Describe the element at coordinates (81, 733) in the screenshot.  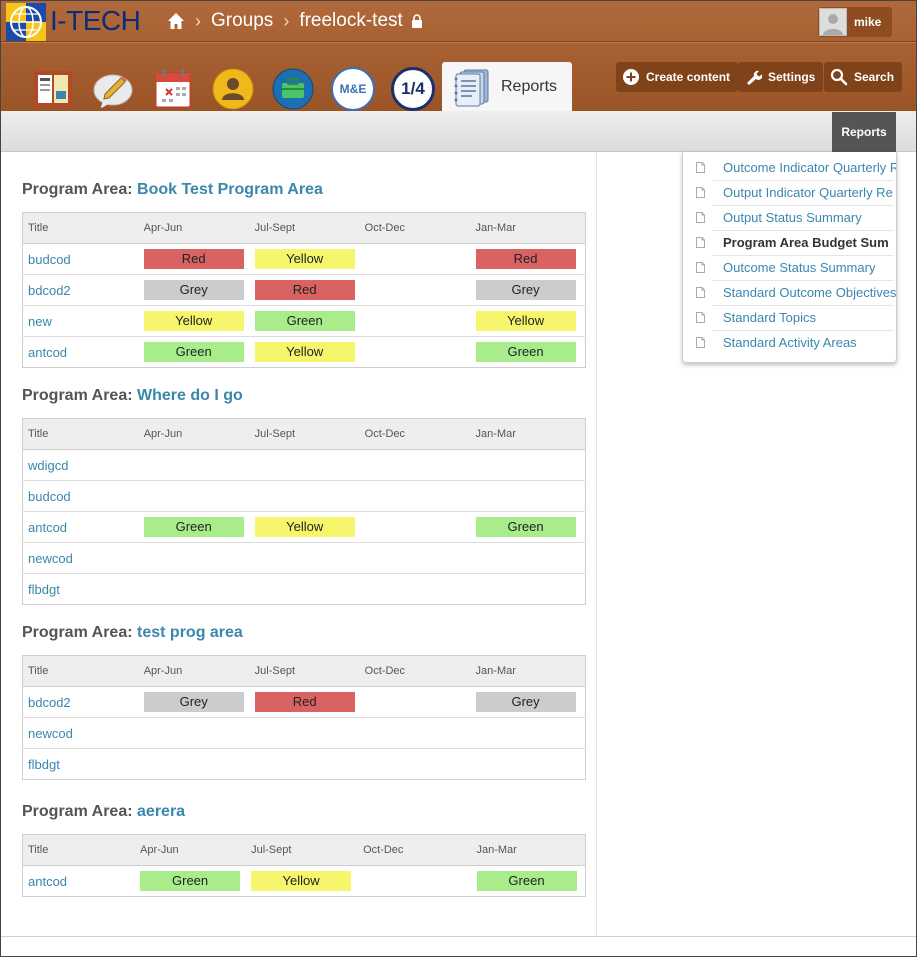
I see `title-cell: newcod` at that location.